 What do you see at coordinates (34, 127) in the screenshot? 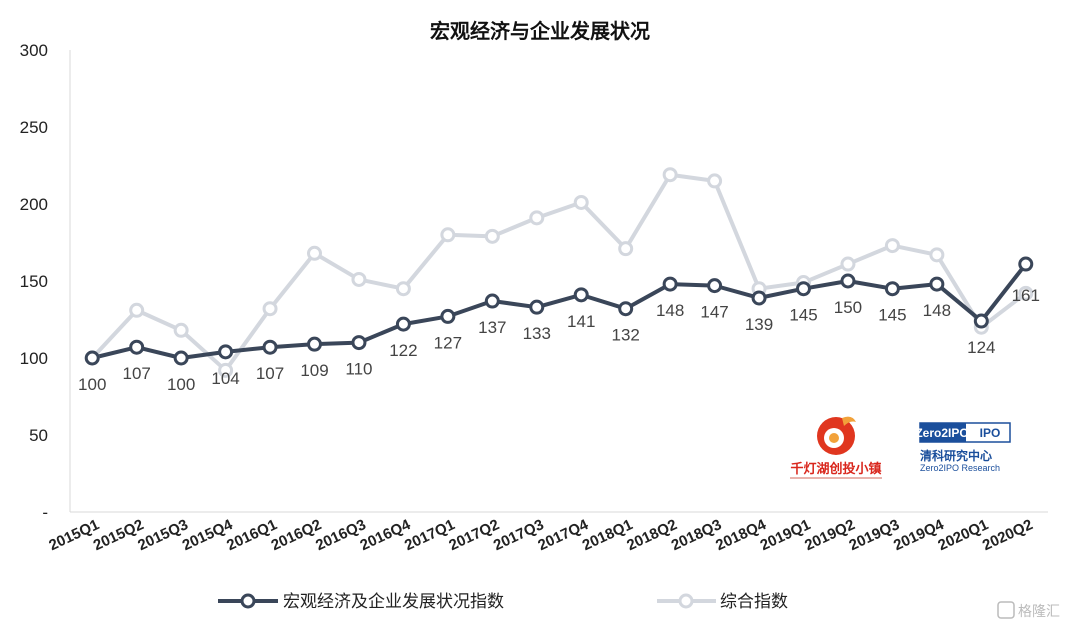
I see `y-tick-label: 250` at bounding box center [34, 127].